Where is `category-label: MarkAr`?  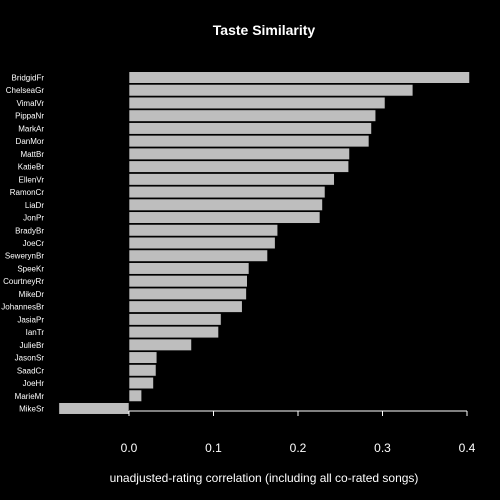 category-label: MarkAr is located at coordinates (31, 128).